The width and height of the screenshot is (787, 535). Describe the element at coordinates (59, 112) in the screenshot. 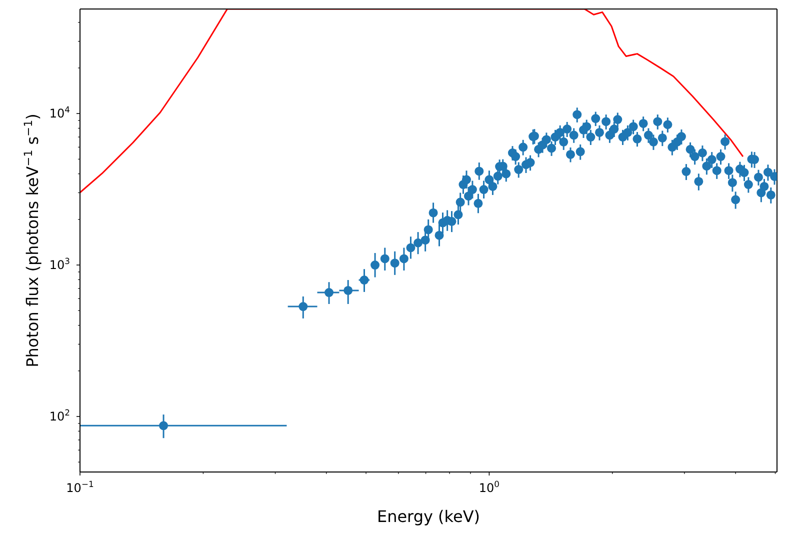

I see `y-tick-label: 10$^{4}$` at that location.